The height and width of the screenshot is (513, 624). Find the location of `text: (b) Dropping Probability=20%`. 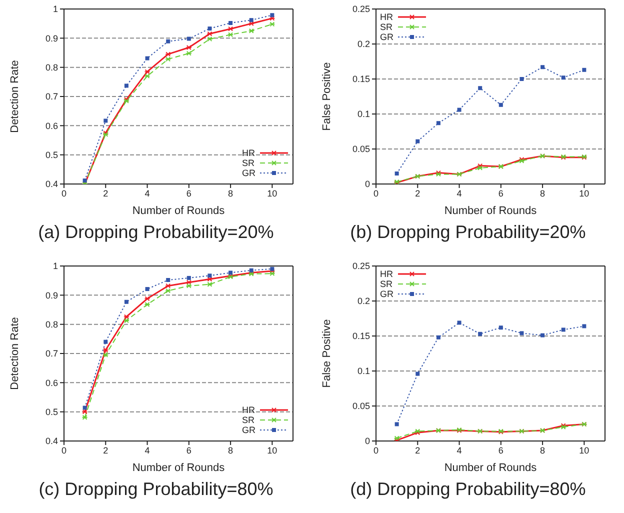

text: (b) Dropping Probability=20% is located at coordinates (468, 232).